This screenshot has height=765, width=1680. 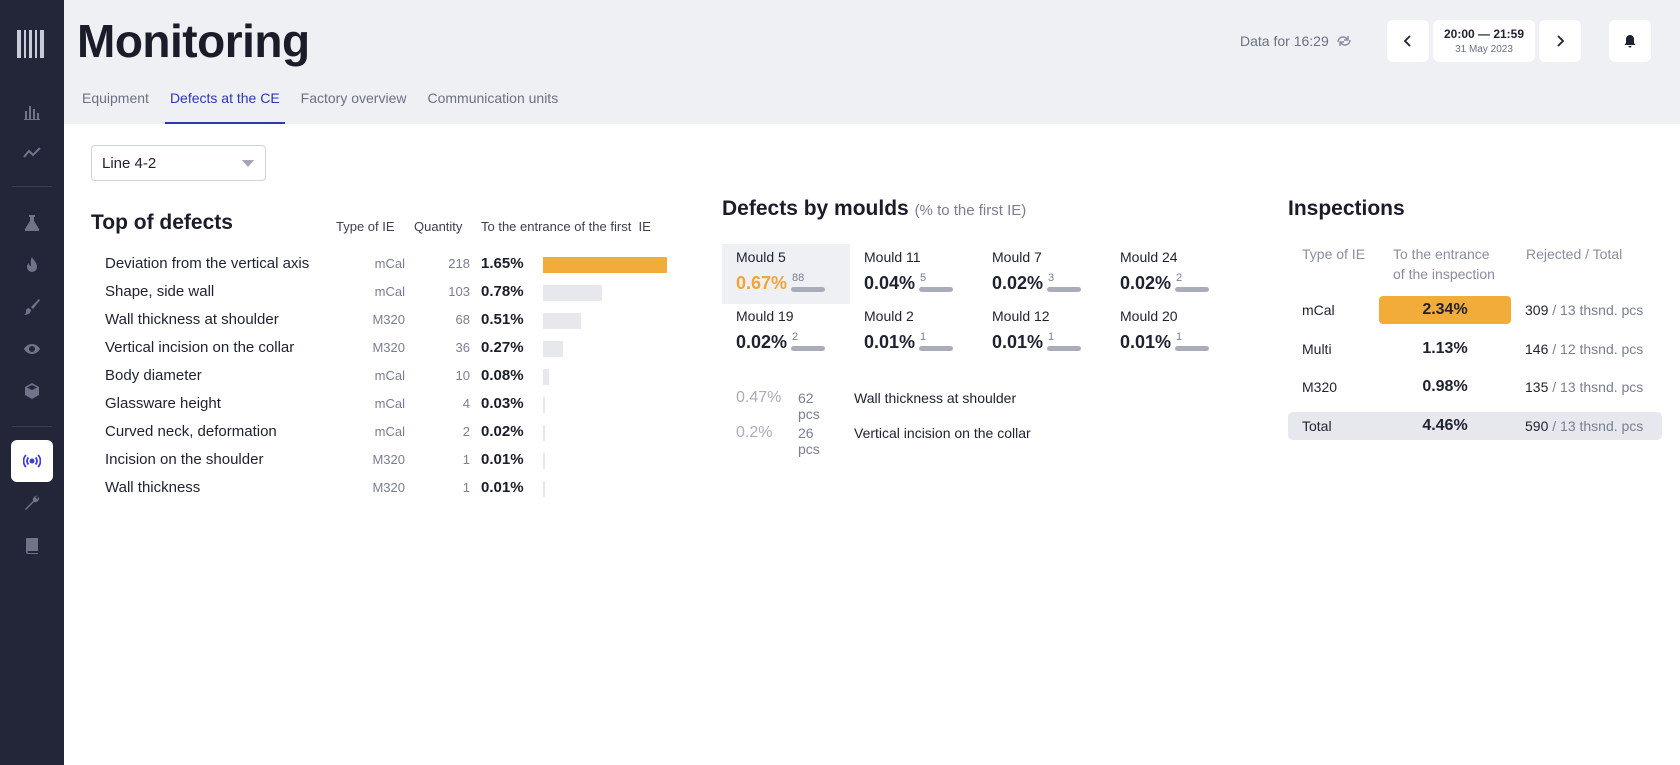 I want to click on defect-type: mCal, so click(x=389, y=263).